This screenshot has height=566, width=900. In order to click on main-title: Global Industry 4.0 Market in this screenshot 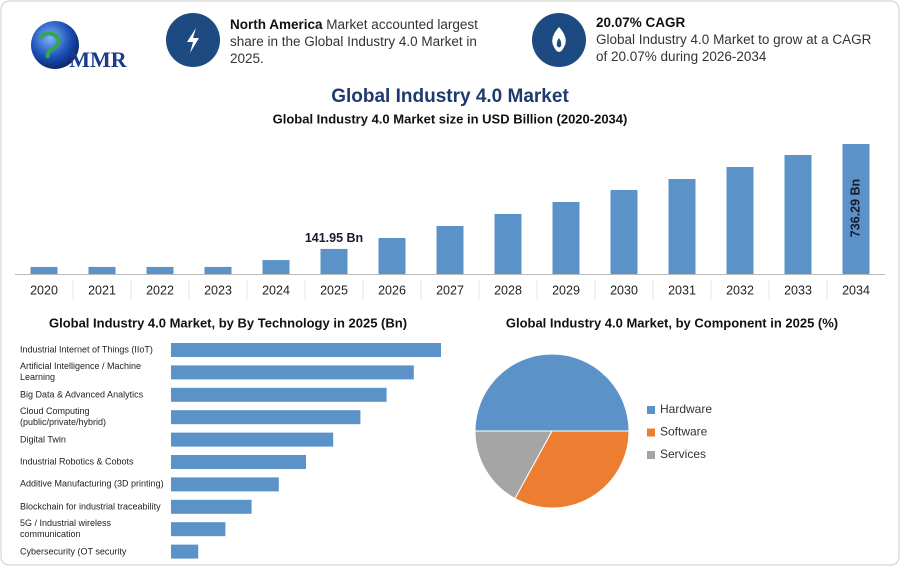, I will do `click(450, 96)`.